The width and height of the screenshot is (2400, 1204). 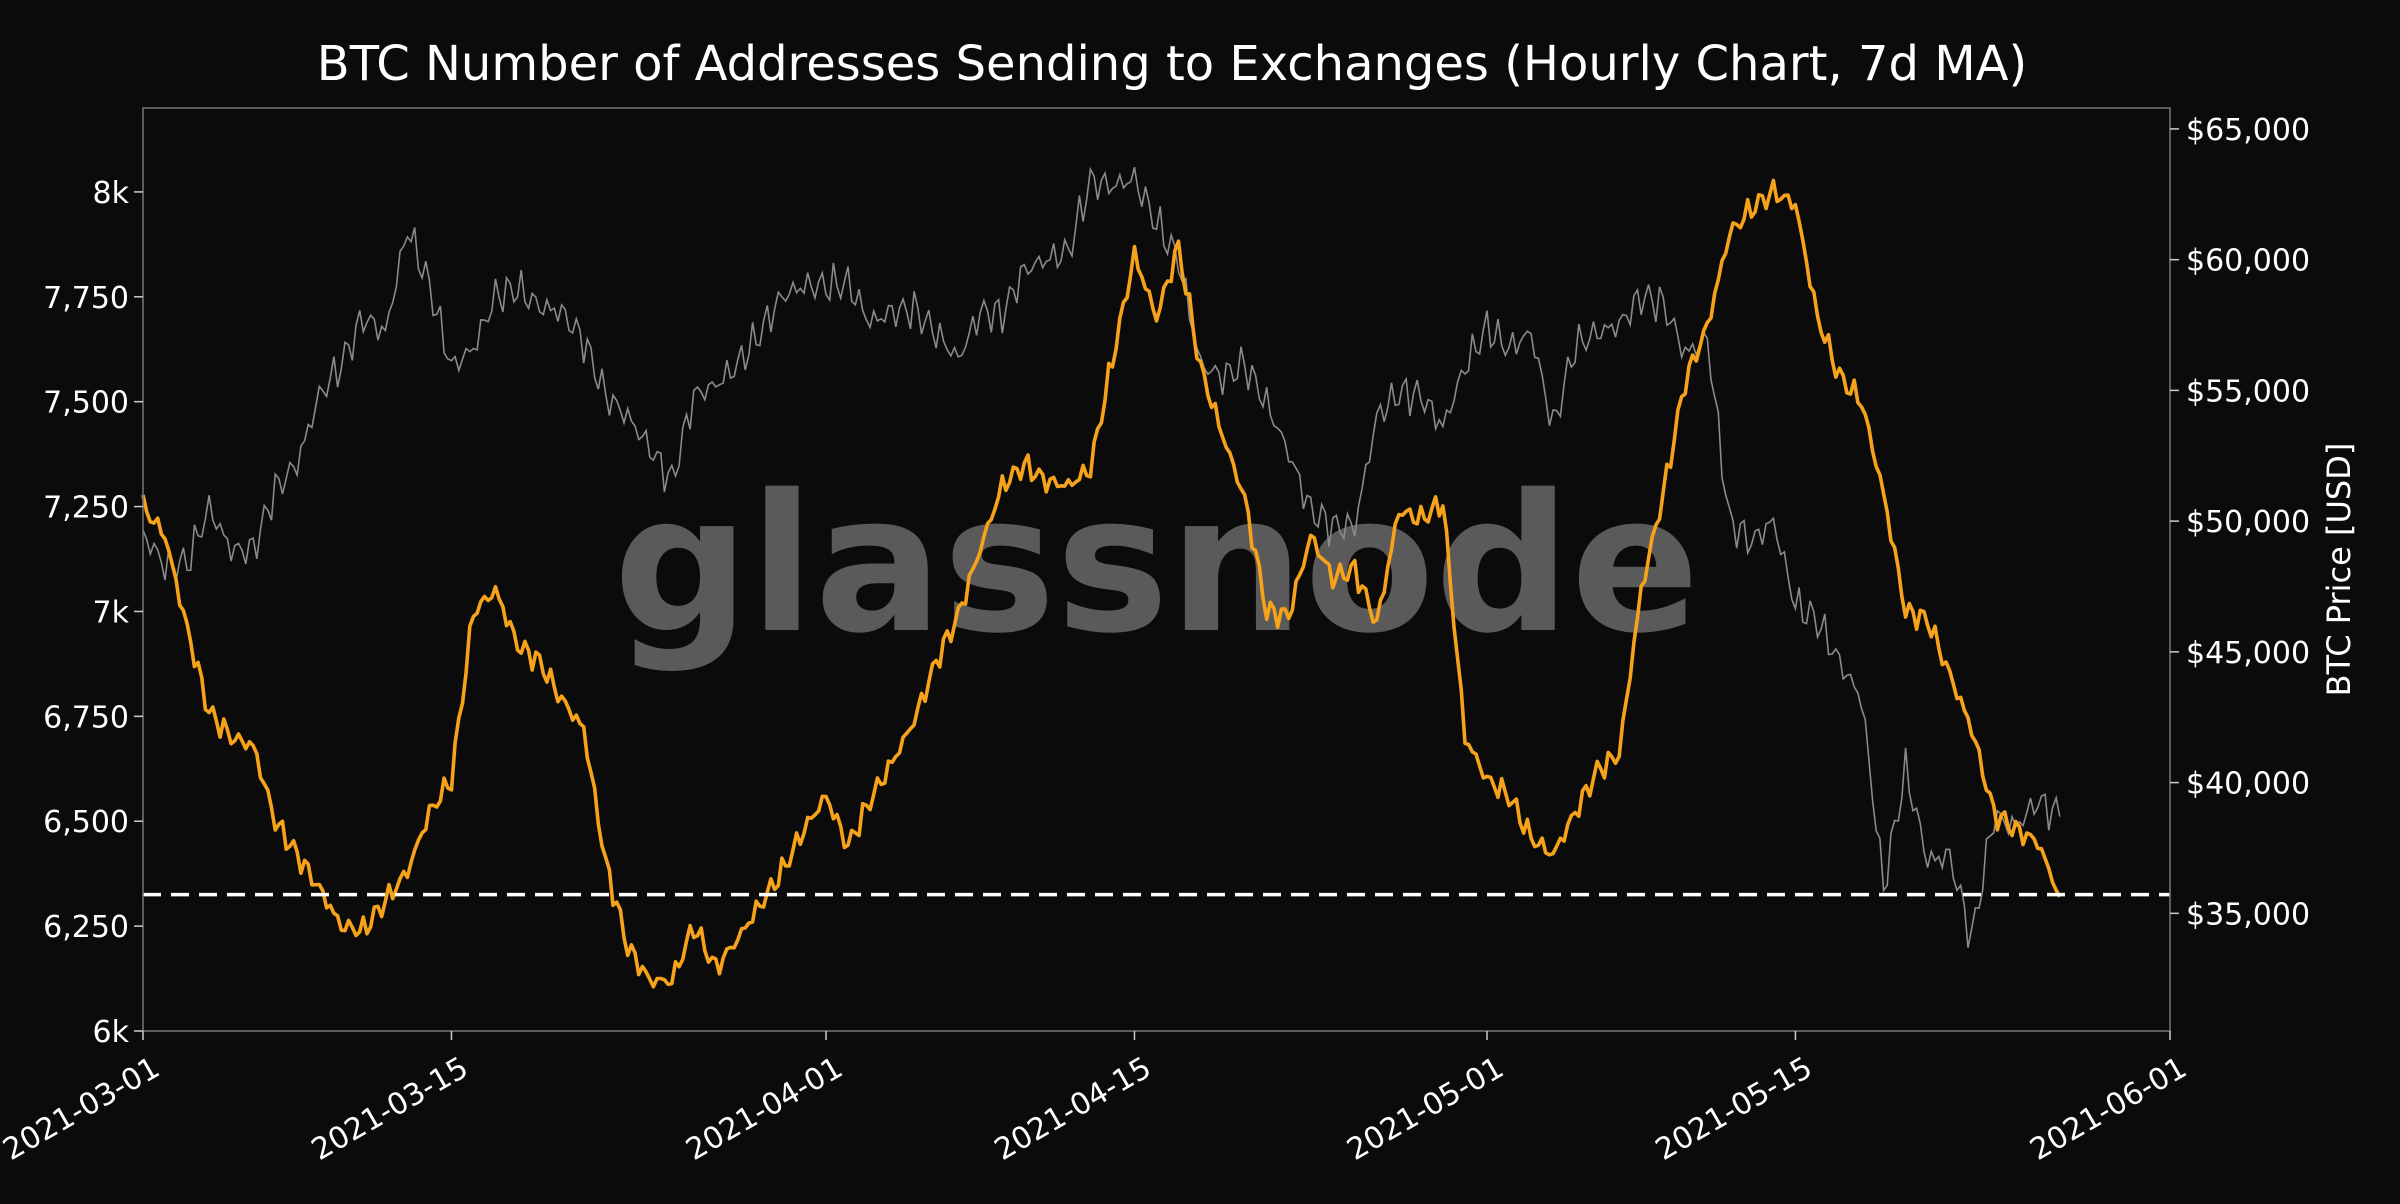 I want to click on right-axis-tick-label: $45,000, so click(x=2248, y=653).